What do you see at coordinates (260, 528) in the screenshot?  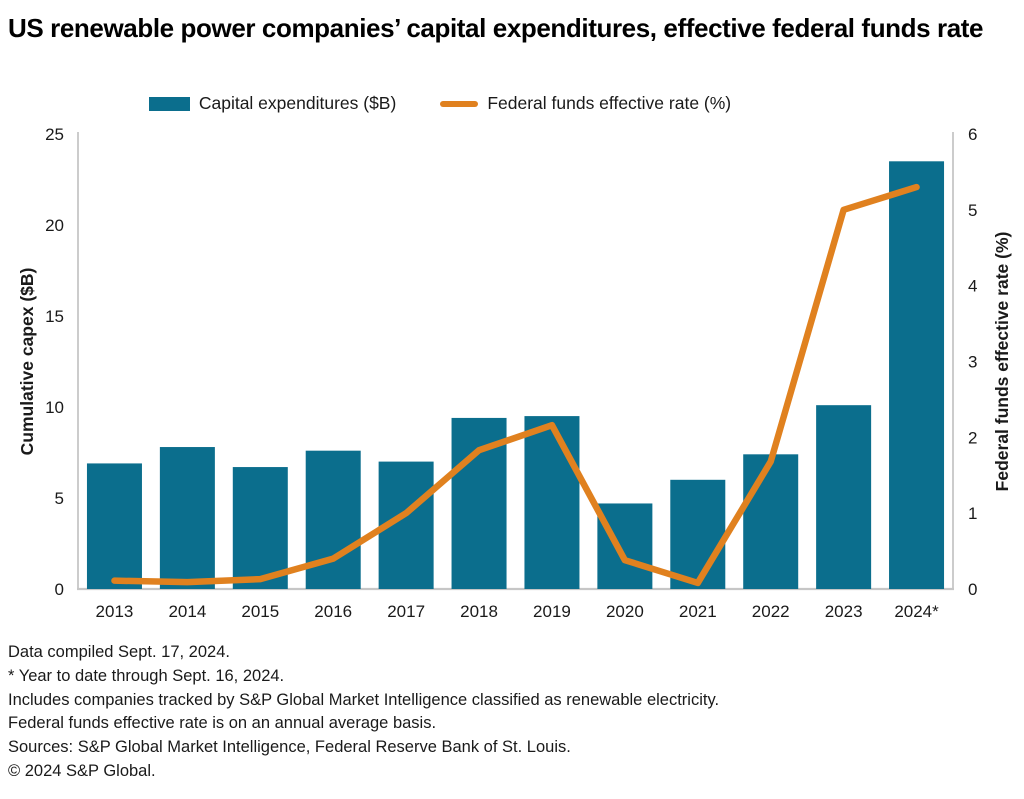 I see `bar-2015` at bounding box center [260, 528].